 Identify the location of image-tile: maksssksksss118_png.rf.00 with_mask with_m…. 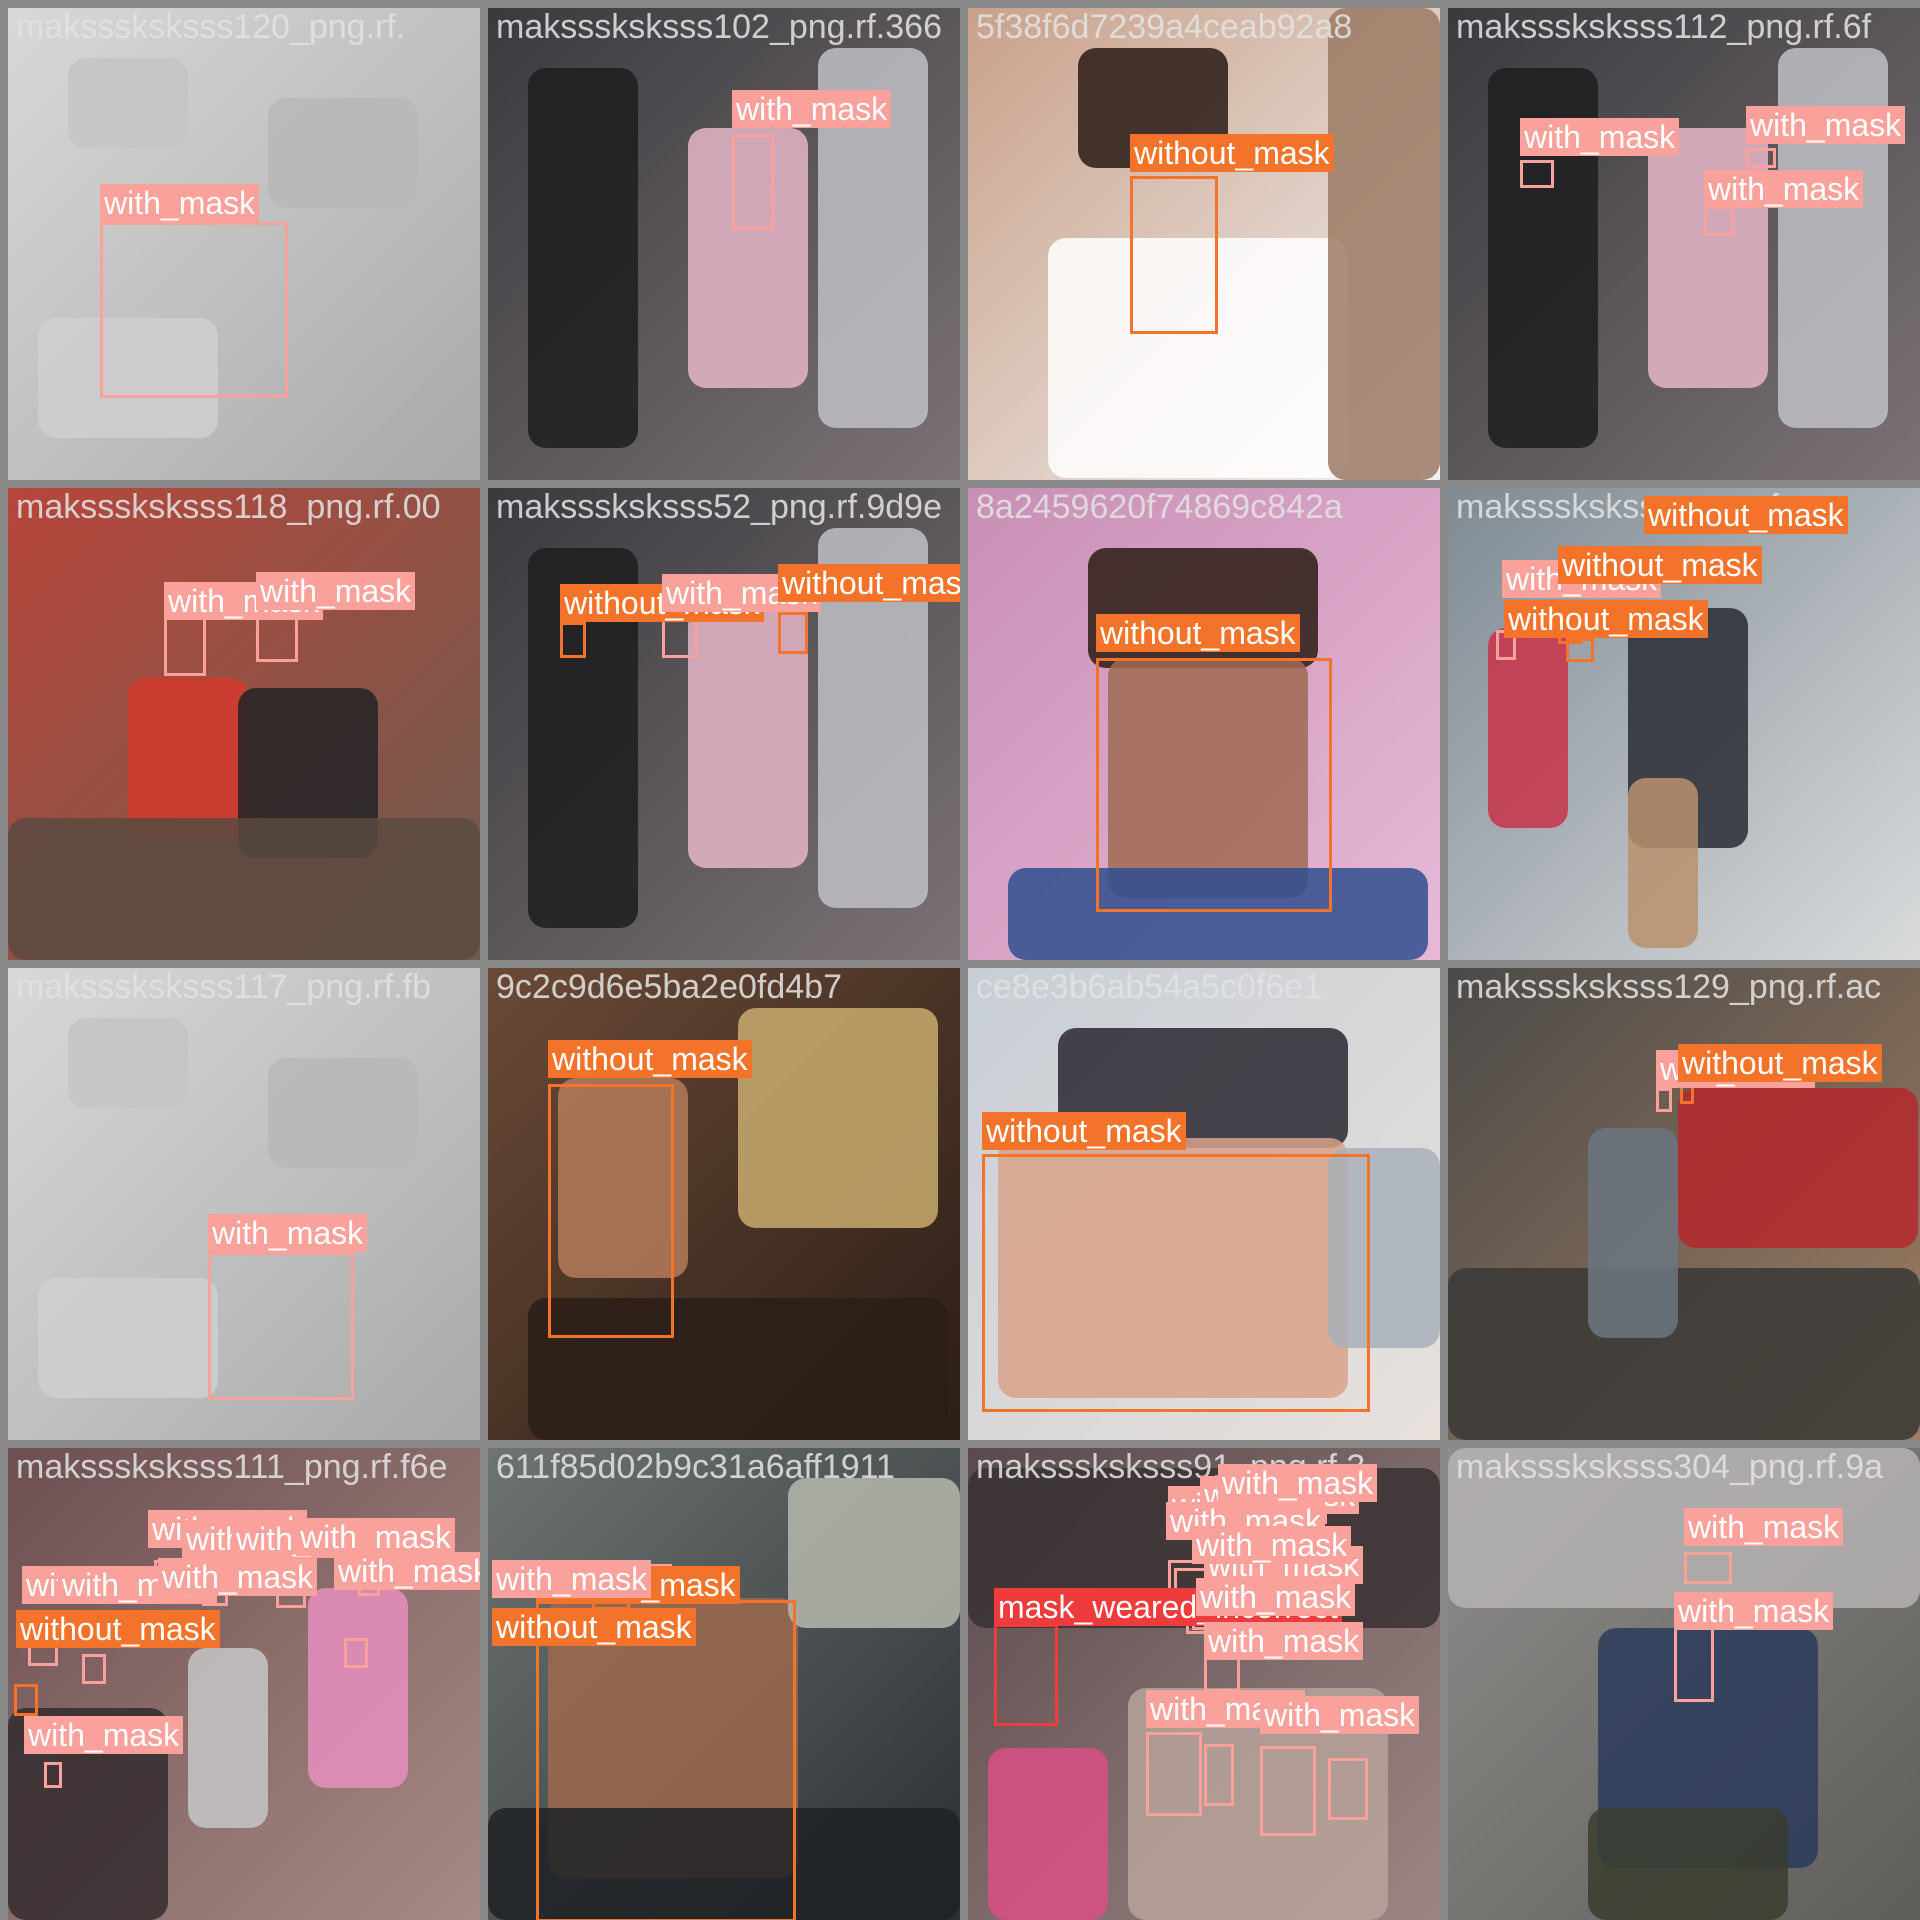
(244, 724).